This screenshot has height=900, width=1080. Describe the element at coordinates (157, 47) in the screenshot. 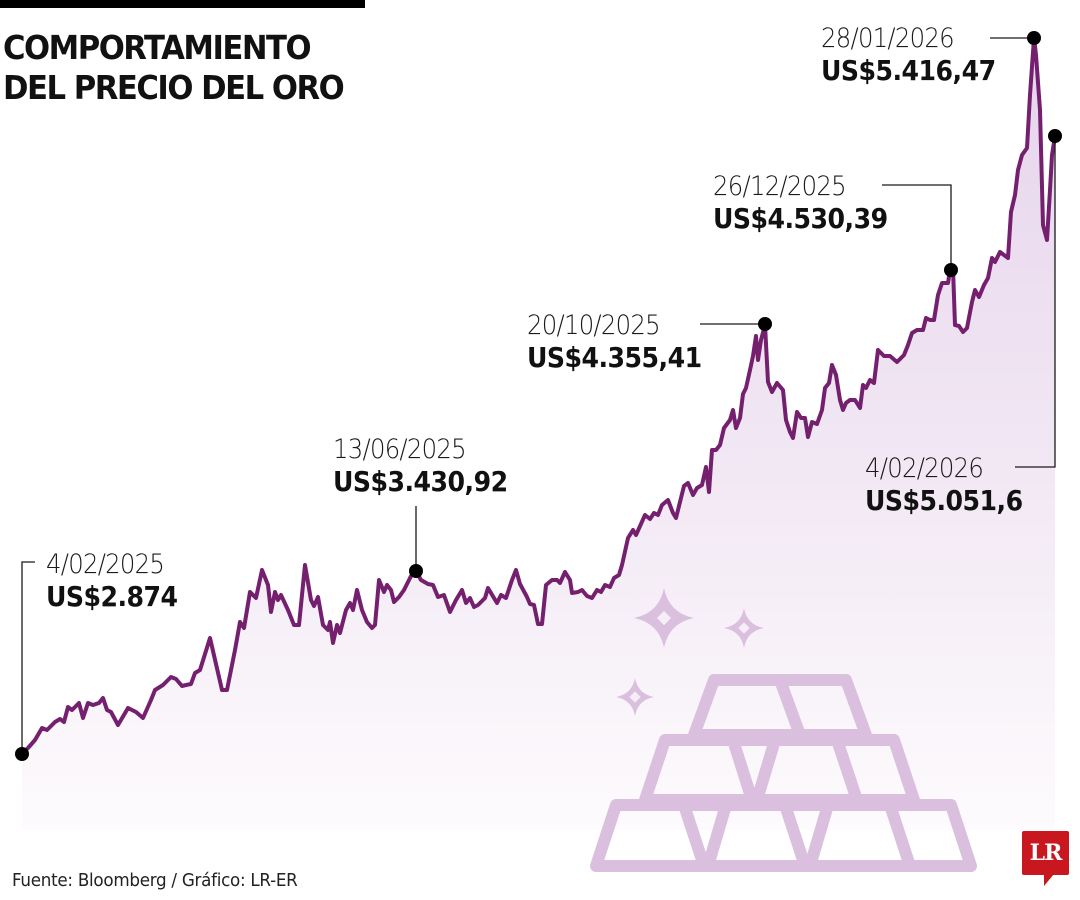

I see `title-line-1: COMPORTAMIENTO` at that location.